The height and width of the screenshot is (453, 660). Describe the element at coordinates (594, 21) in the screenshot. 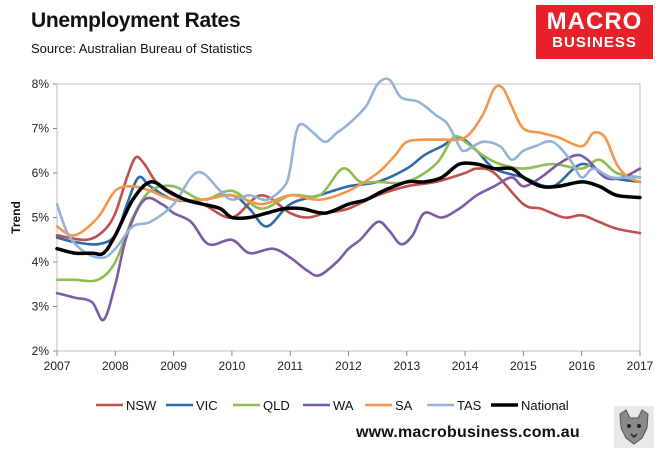

I see `logo-line-1: MACRO` at that location.